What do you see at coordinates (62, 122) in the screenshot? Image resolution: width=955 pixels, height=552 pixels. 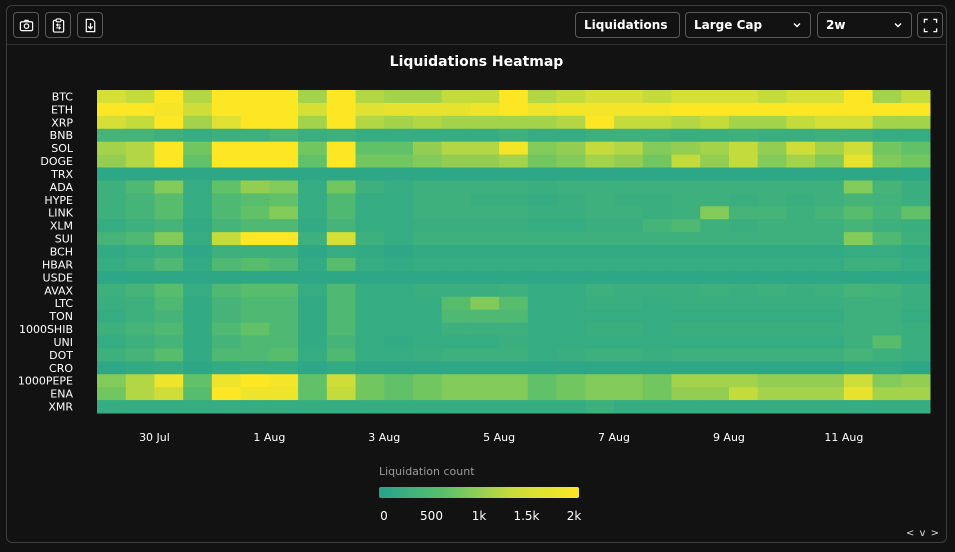 I see `y-tick-label: XRP` at bounding box center [62, 122].